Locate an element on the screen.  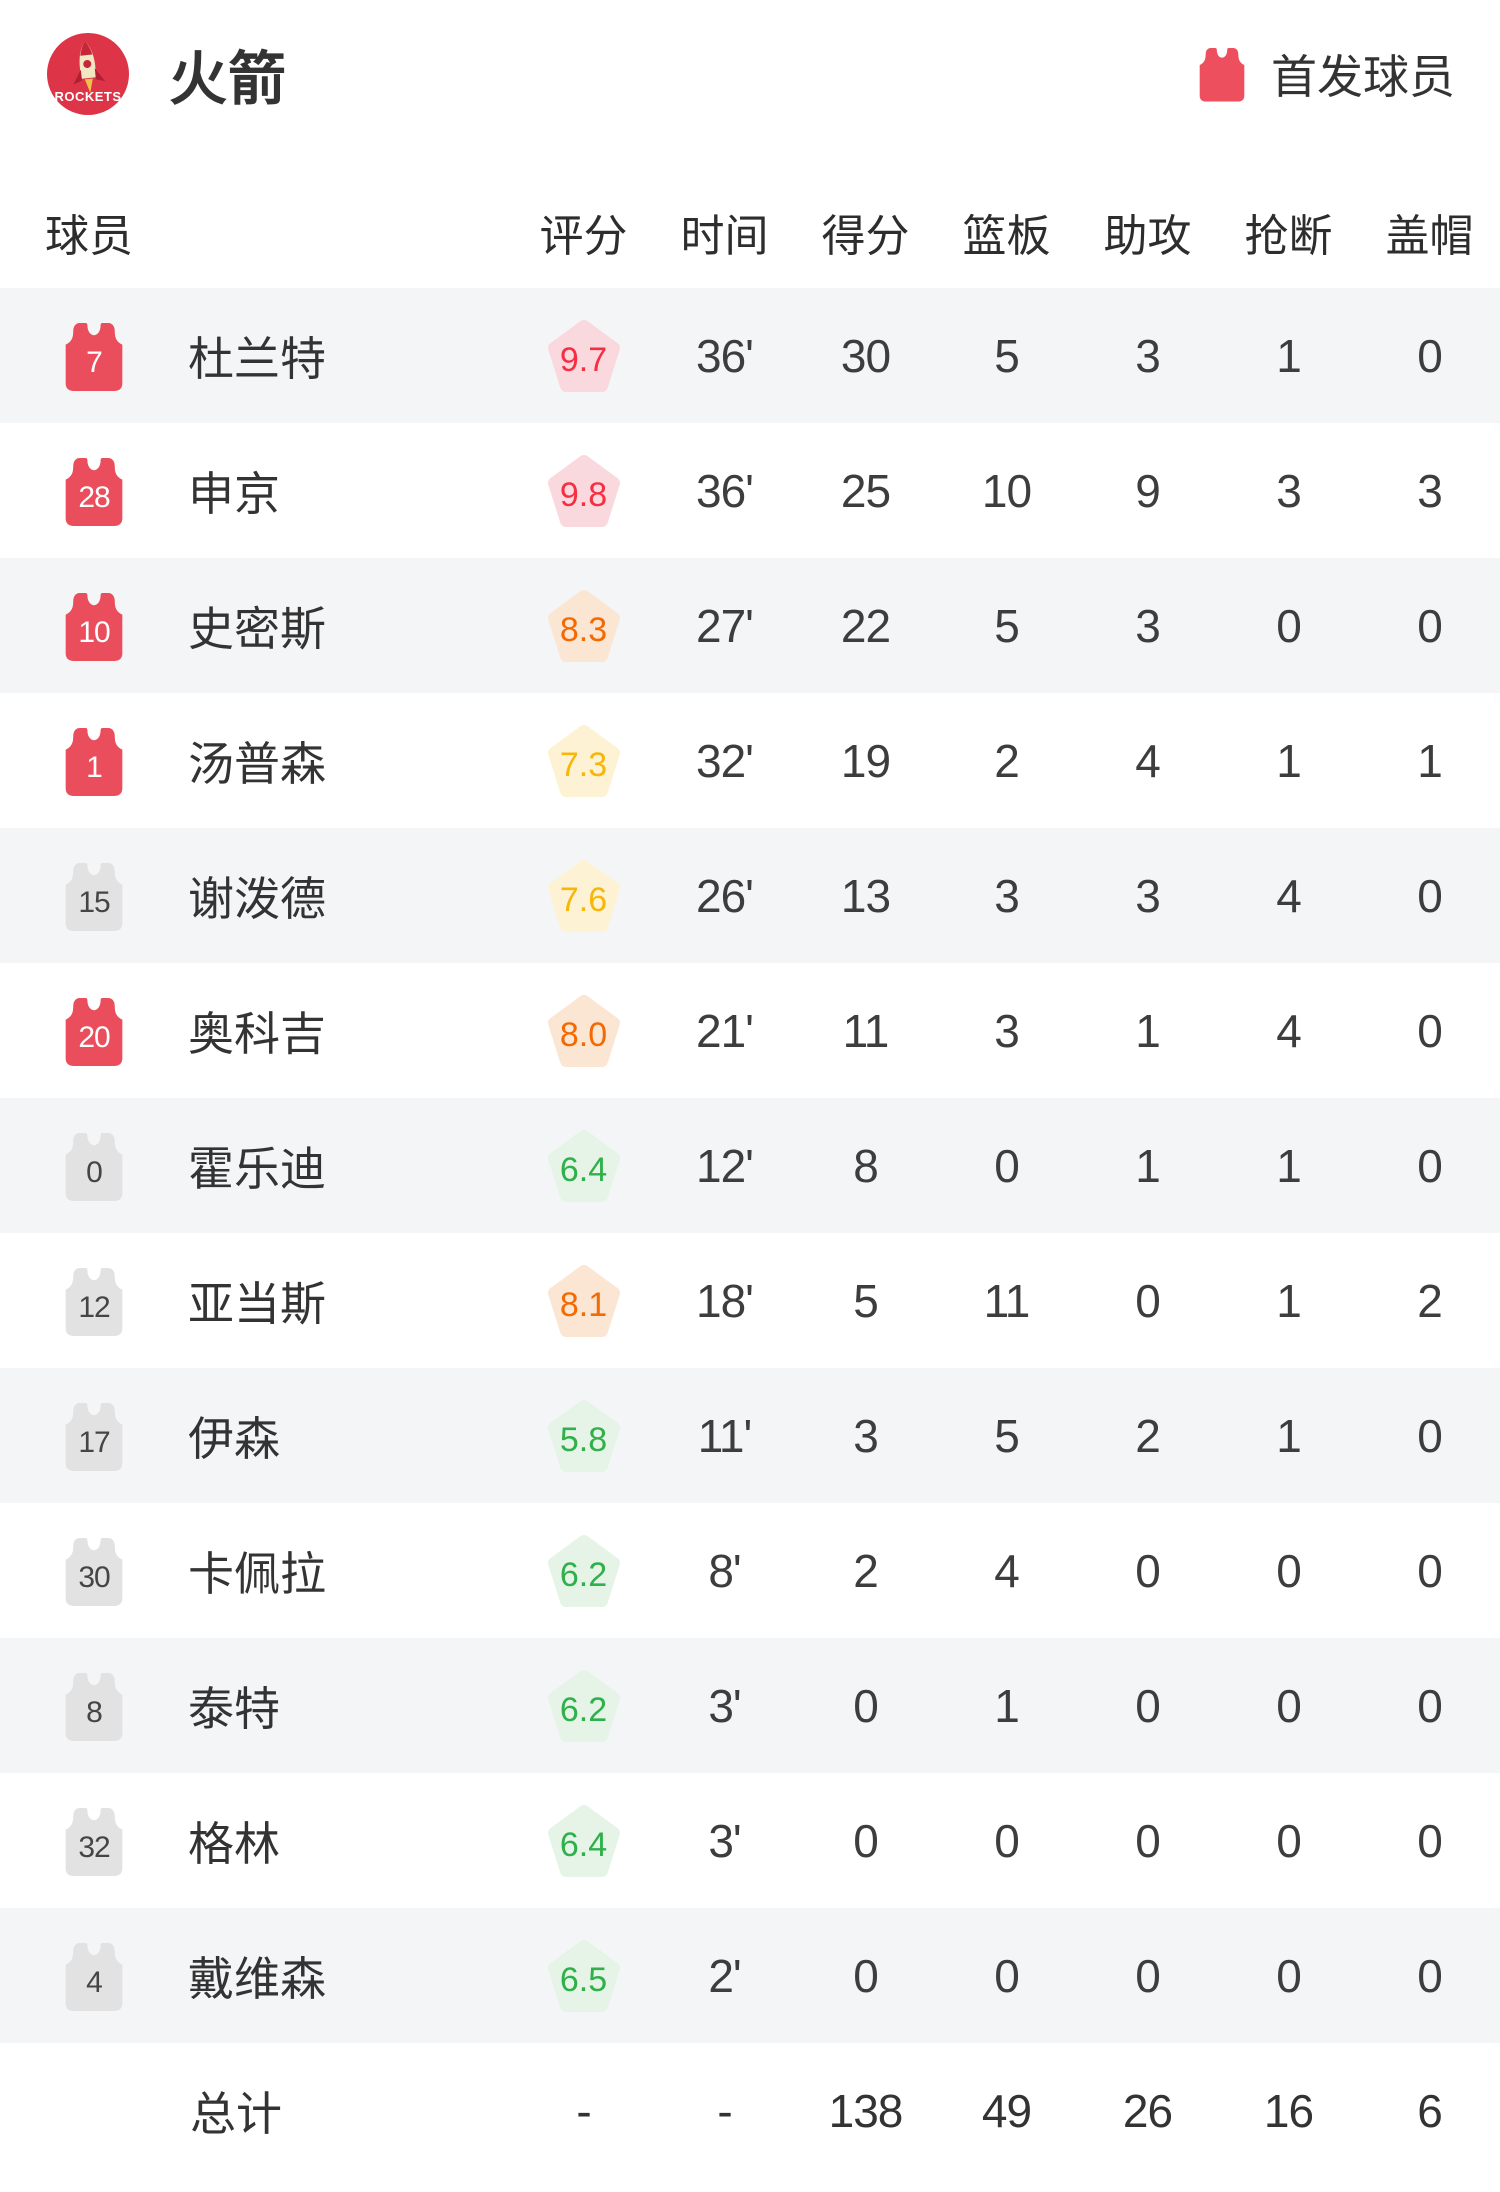
starter-jersey-icon is located at coordinates (1222, 74).